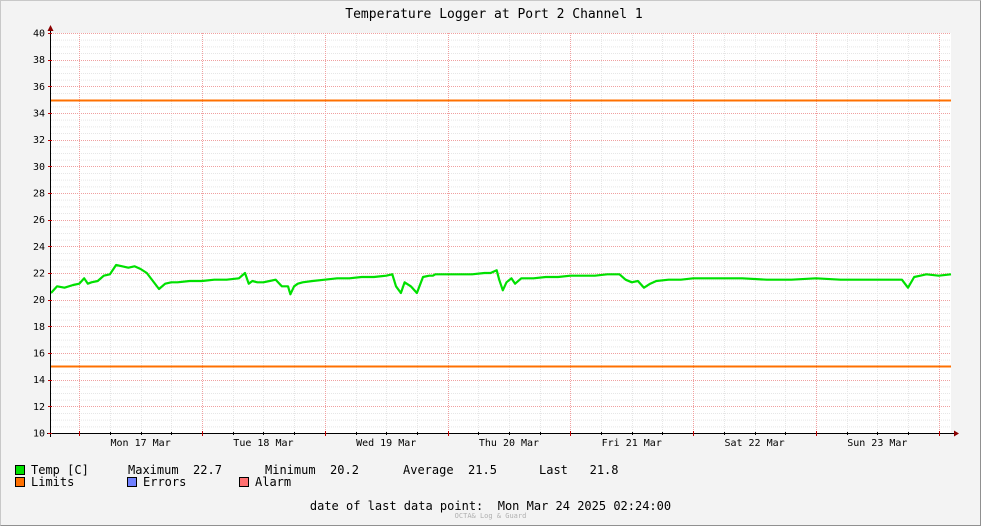  I want to click on legend-errors-swatch, so click(132, 482).